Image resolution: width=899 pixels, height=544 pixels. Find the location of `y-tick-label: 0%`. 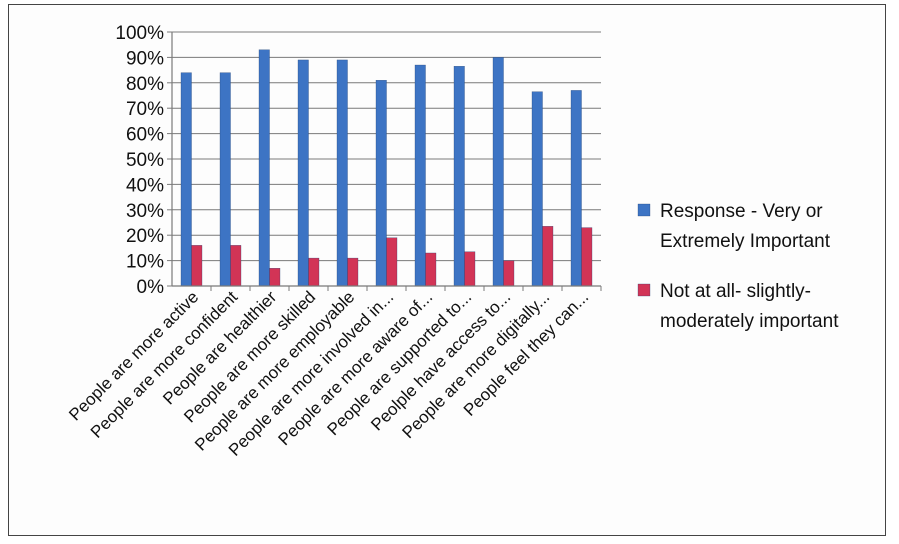

y-tick-label: 0% is located at coordinates (151, 287).